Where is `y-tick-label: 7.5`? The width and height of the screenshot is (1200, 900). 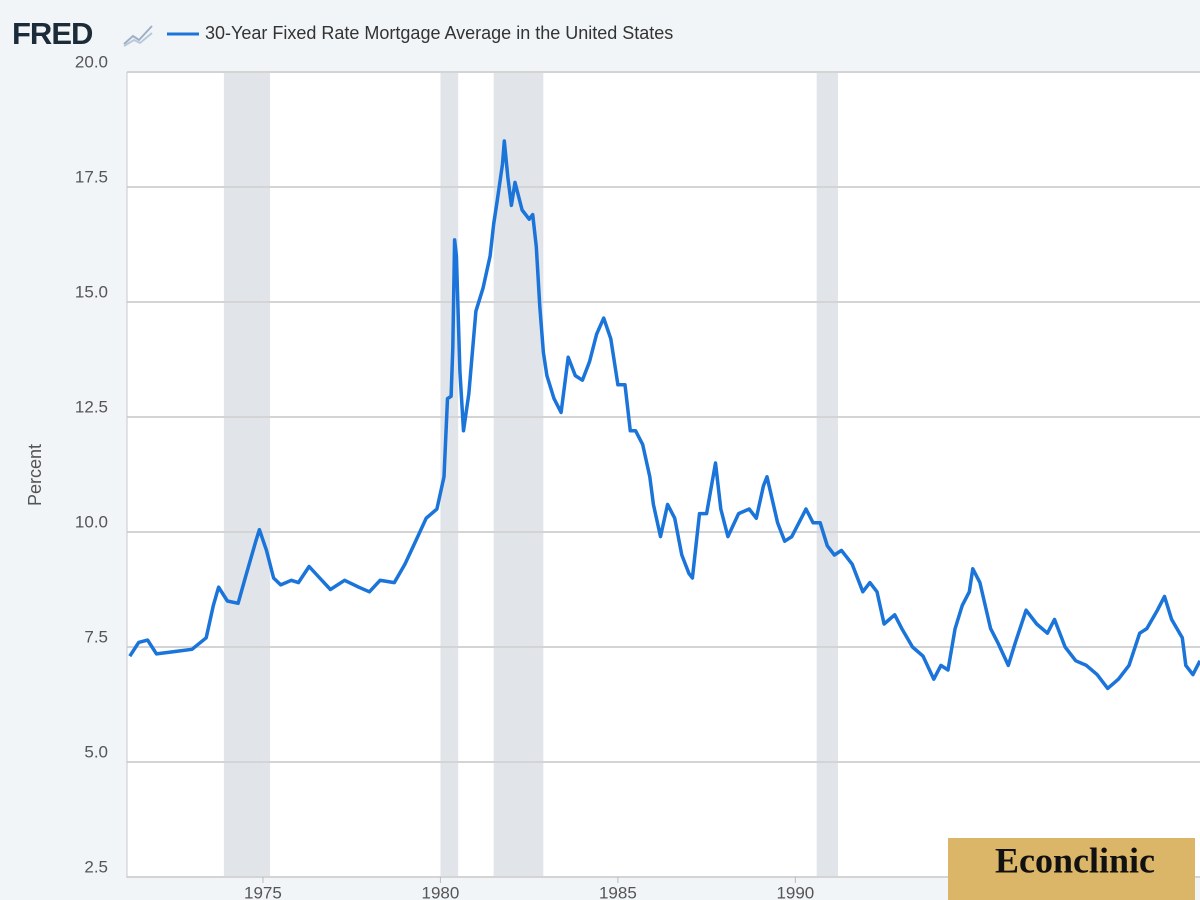
y-tick-label: 7.5 is located at coordinates (96, 636).